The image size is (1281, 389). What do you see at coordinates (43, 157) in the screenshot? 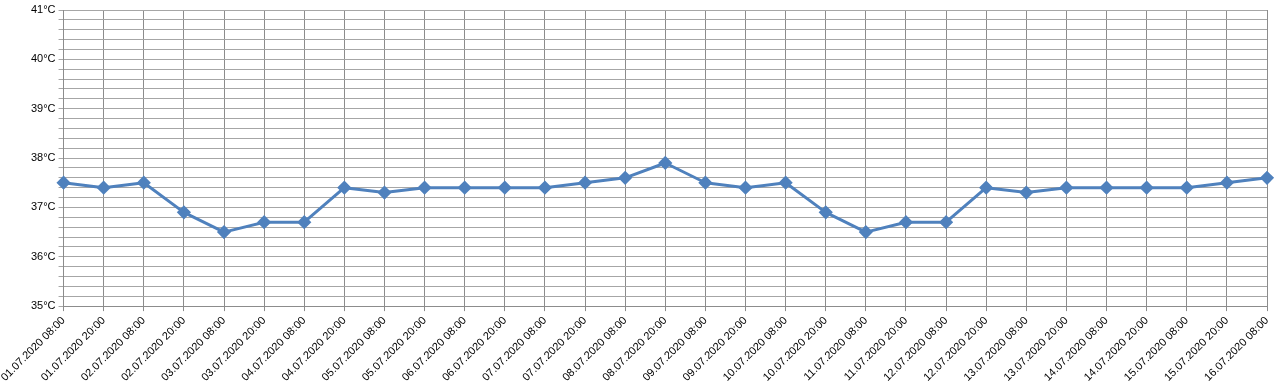
I see `y-tick-label: 38°C` at bounding box center [43, 157].